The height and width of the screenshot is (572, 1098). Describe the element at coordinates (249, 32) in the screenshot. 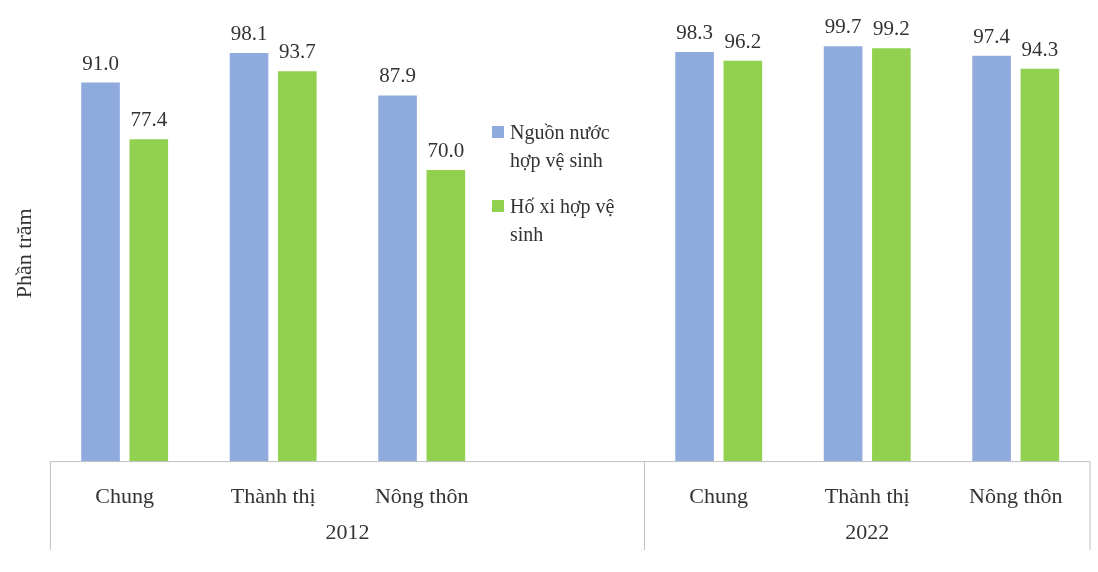

I see `data-label: 98.1` at that location.